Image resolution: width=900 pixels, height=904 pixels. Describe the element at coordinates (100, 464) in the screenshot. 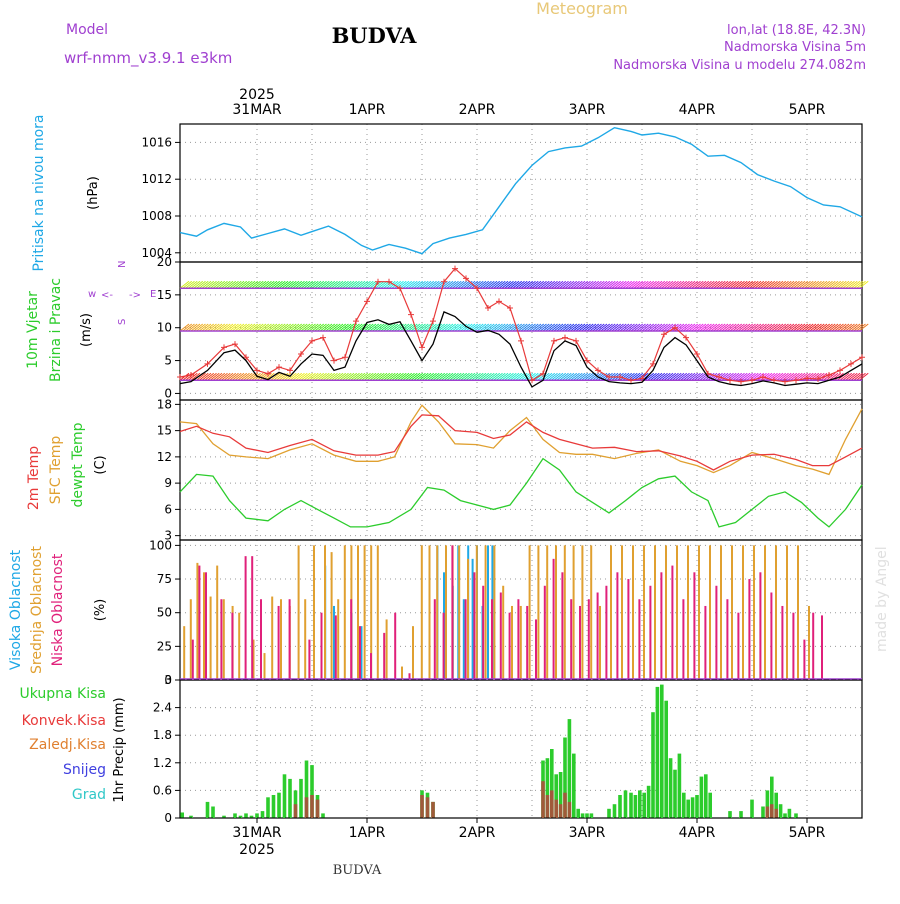

I see `temp-unit: (C)` at that location.